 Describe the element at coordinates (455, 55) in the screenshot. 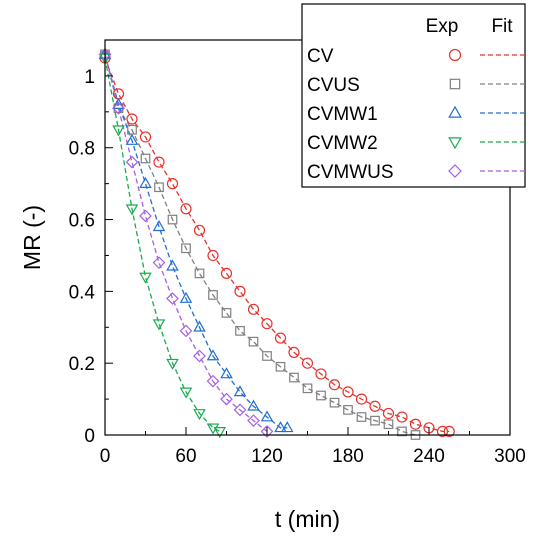

I see `legend-marker-cv` at that location.